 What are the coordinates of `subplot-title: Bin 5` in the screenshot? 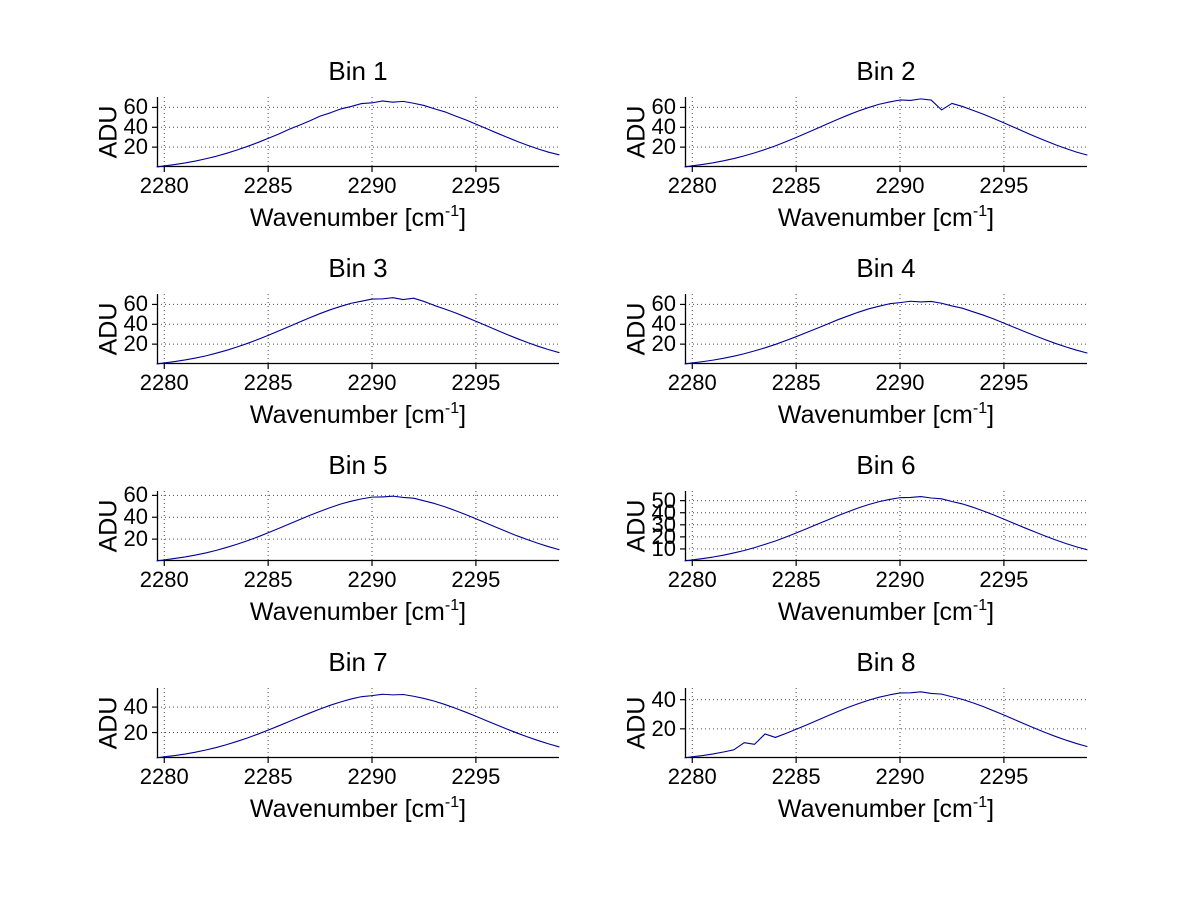 It's located at (358, 464).